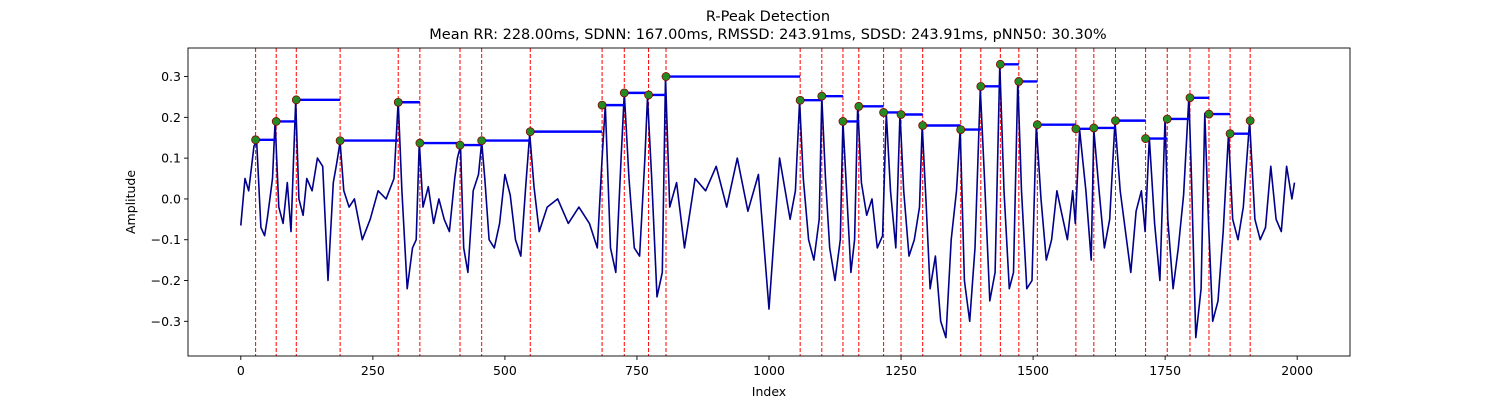 This screenshot has width=1500, height=400. What do you see at coordinates (166, 239) in the screenshot?
I see `y-tick-label: −0.1` at bounding box center [166, 239].